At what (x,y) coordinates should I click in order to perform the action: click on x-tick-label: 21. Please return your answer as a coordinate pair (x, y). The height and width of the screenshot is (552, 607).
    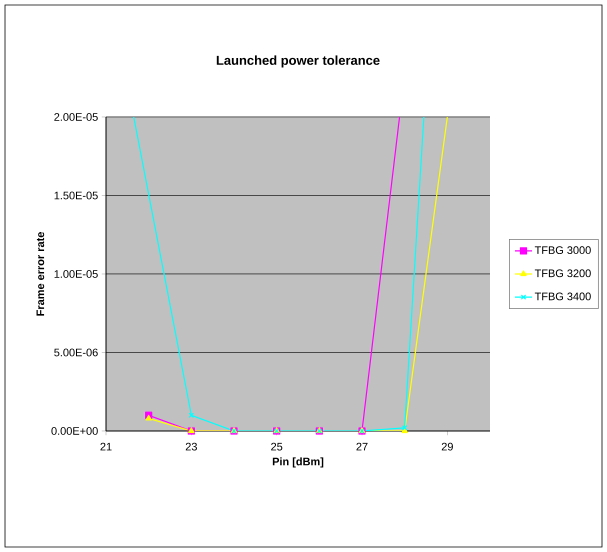
    Looking at the image, I should click on (106, 446).